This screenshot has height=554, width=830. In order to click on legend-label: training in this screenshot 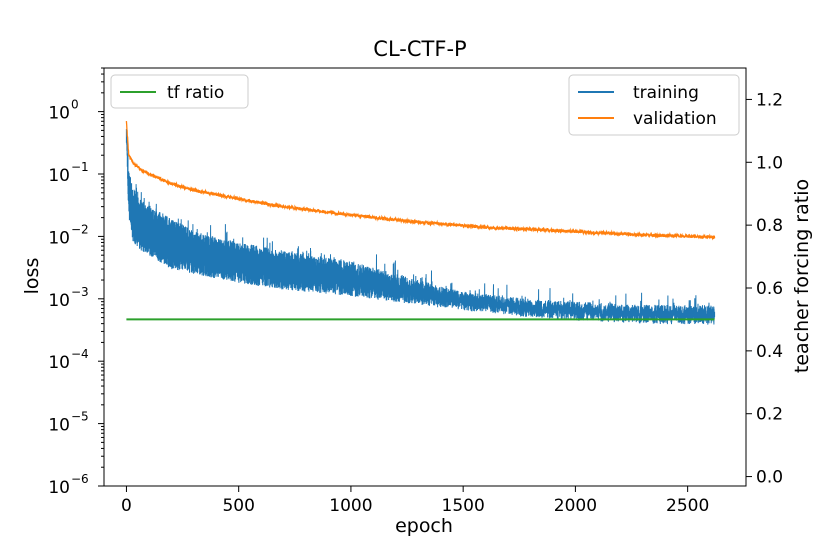, I will do `click(666, 93)`.